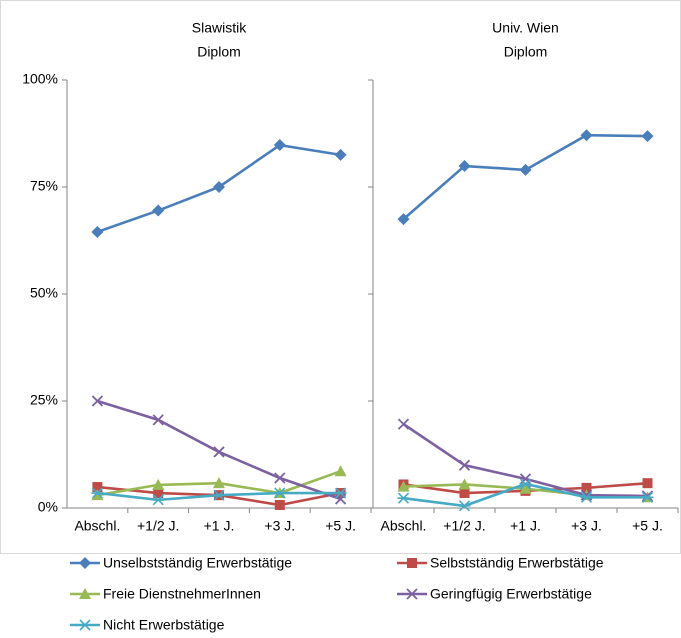 Image resolution: width=681 pixels, height=638 pixels. I want to click on y-tick-label: 100%, so click(40, 79).